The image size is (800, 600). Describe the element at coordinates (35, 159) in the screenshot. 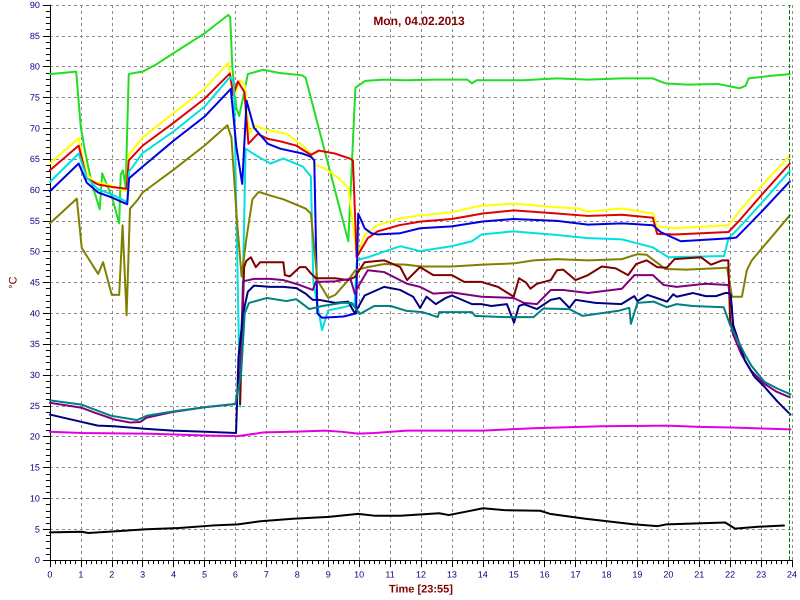

I see `y-tick-label: 65` at that location.